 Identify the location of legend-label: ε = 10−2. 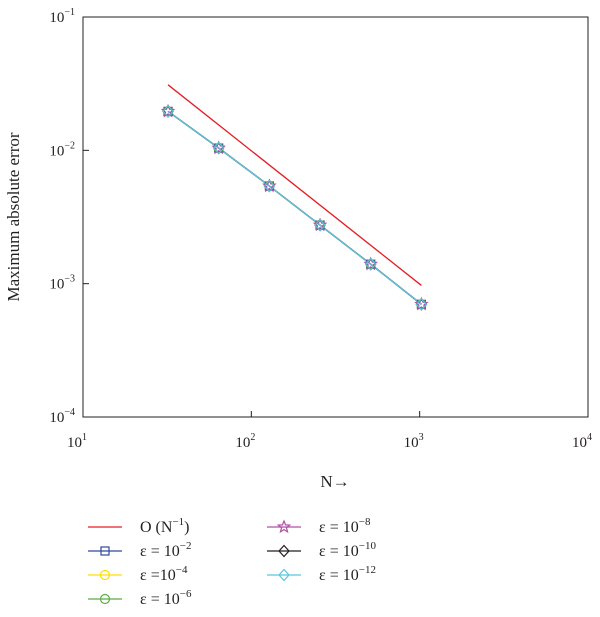
(165, 550).